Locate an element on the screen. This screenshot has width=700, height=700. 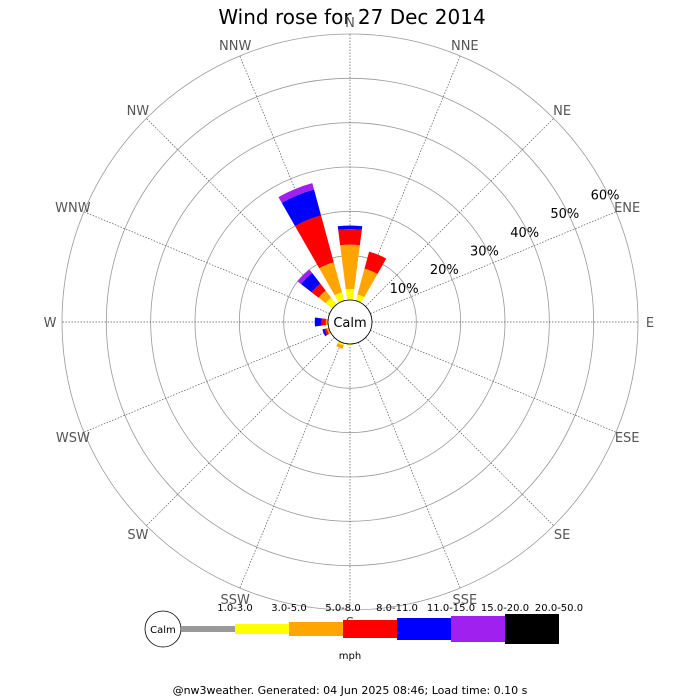
radial-tick-40%: 40% is located at coordinates (524, 233).